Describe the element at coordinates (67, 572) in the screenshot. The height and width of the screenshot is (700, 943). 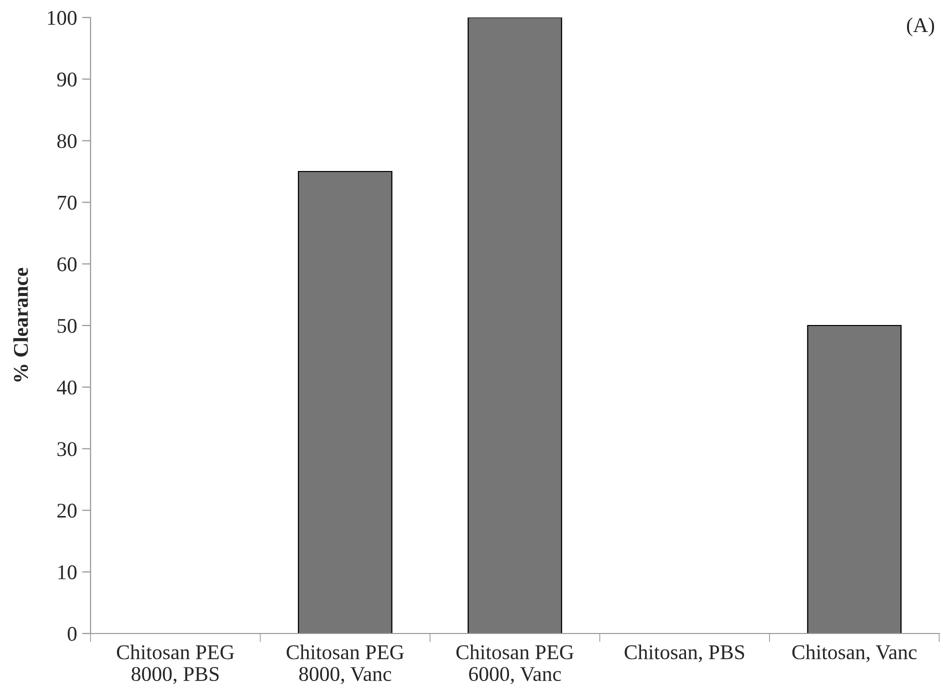
I see `y-tick-label: 10` at that location.